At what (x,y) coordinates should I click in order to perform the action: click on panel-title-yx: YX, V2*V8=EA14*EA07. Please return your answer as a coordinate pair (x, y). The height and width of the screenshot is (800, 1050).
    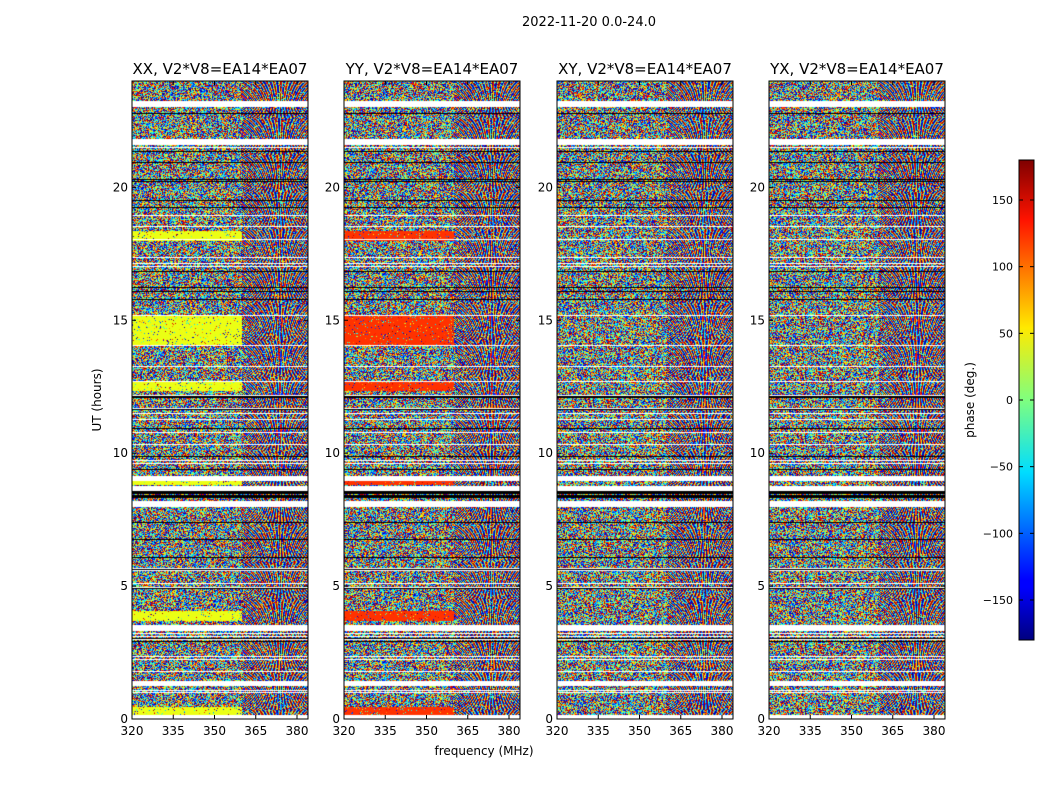
    Looking at the image, I should click on (856, 69).